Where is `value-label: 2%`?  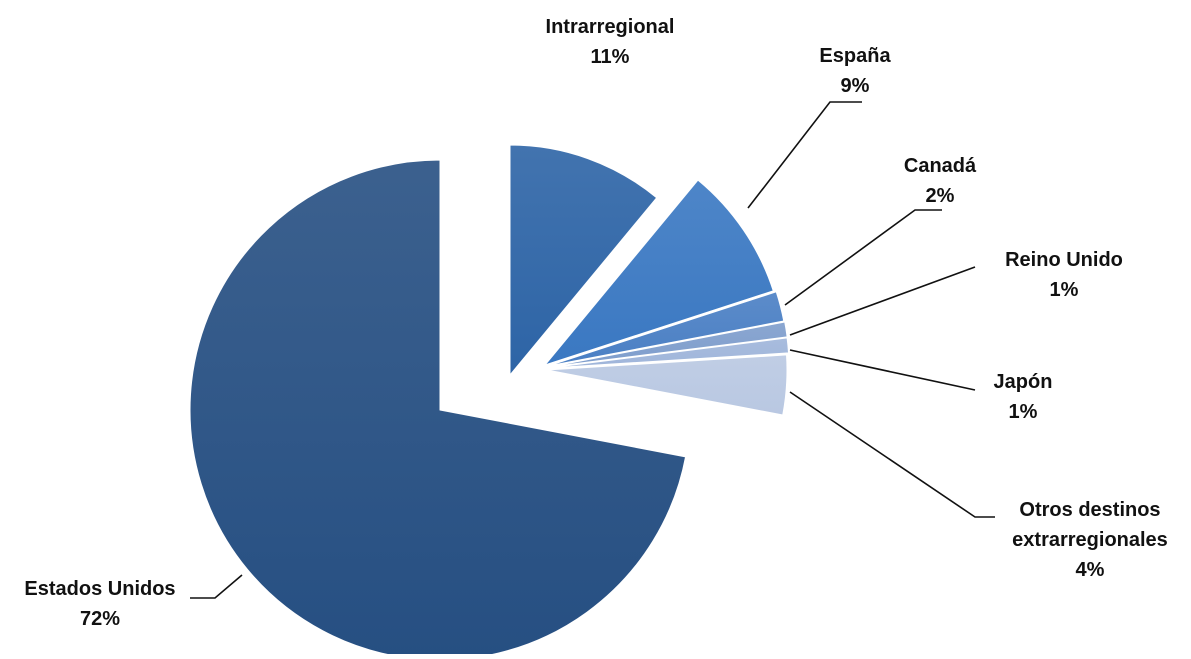 value-label: 2% is located at coordinates (940, 196).